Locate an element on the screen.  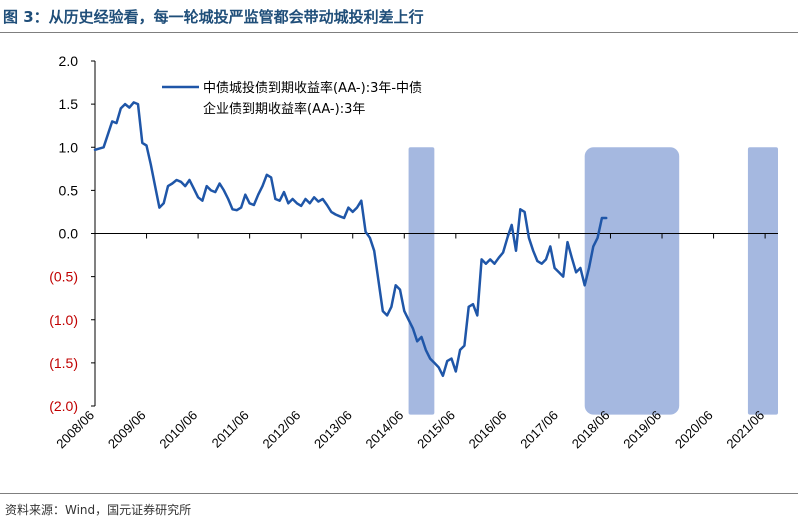
x-tick-label: 2008/06 is located at coordinates (75, 430).